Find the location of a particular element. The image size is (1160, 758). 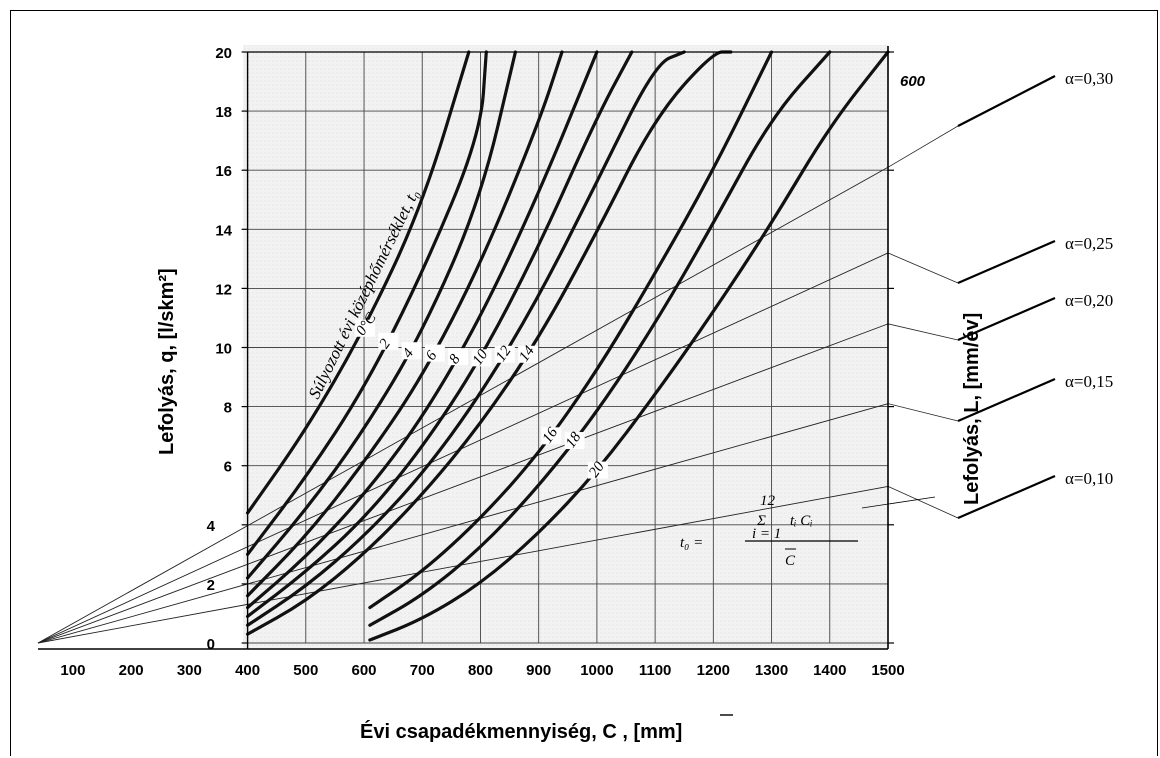

formula-denominator: C is located at coordinates (790, 561).